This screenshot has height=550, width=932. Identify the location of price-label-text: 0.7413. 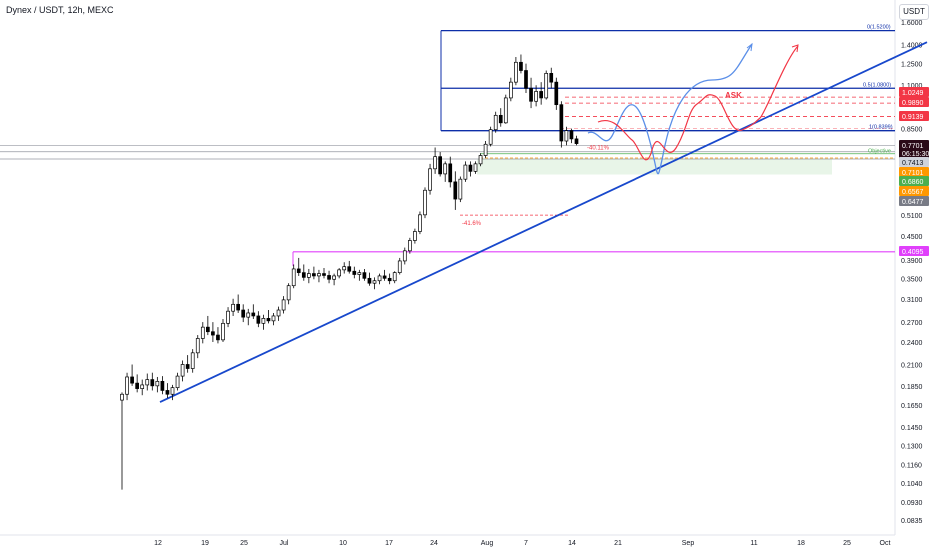
(913, 163).